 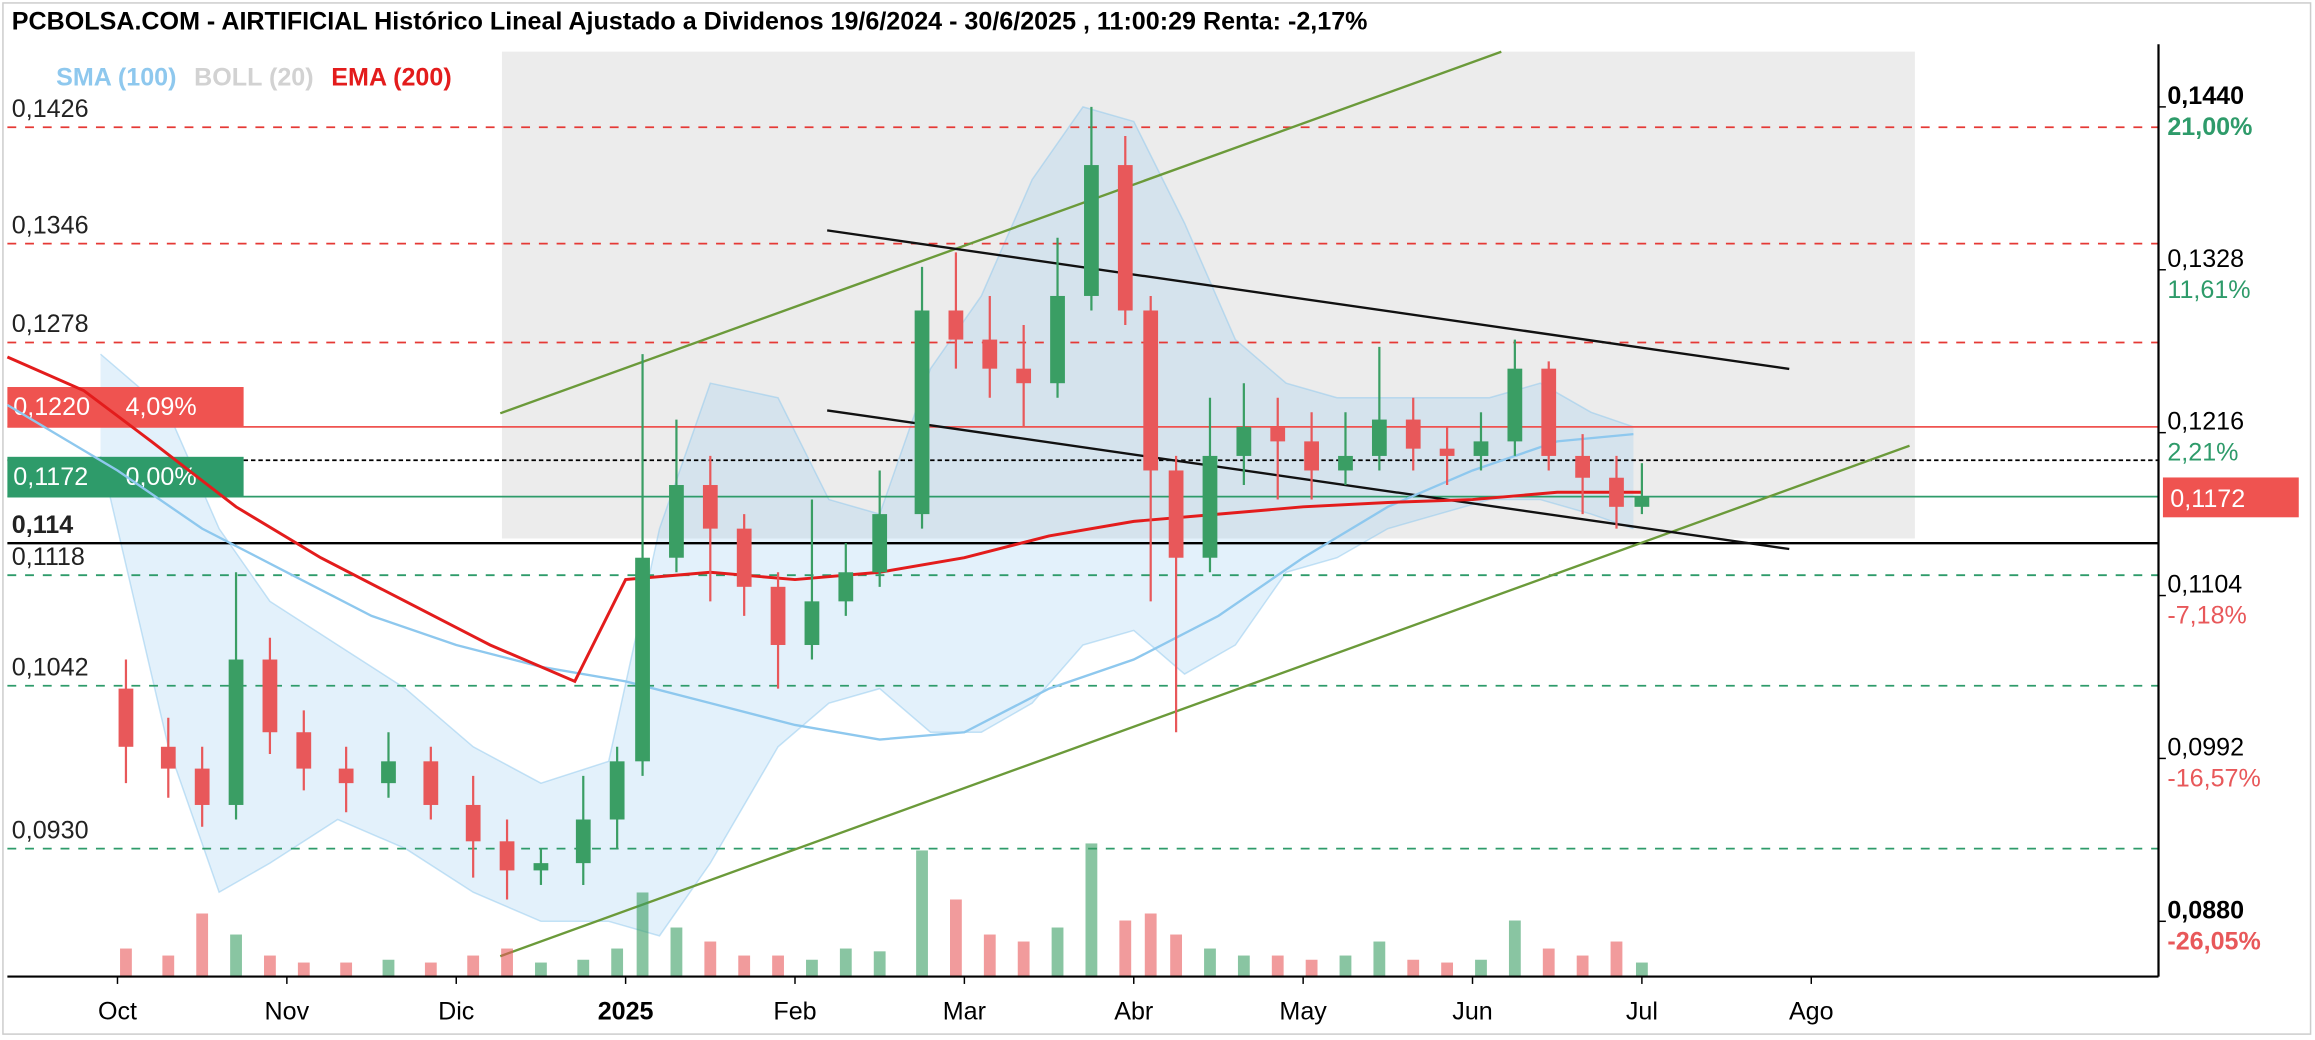 I want to click on level-label: 0,1346, so click(x=50, y=225).